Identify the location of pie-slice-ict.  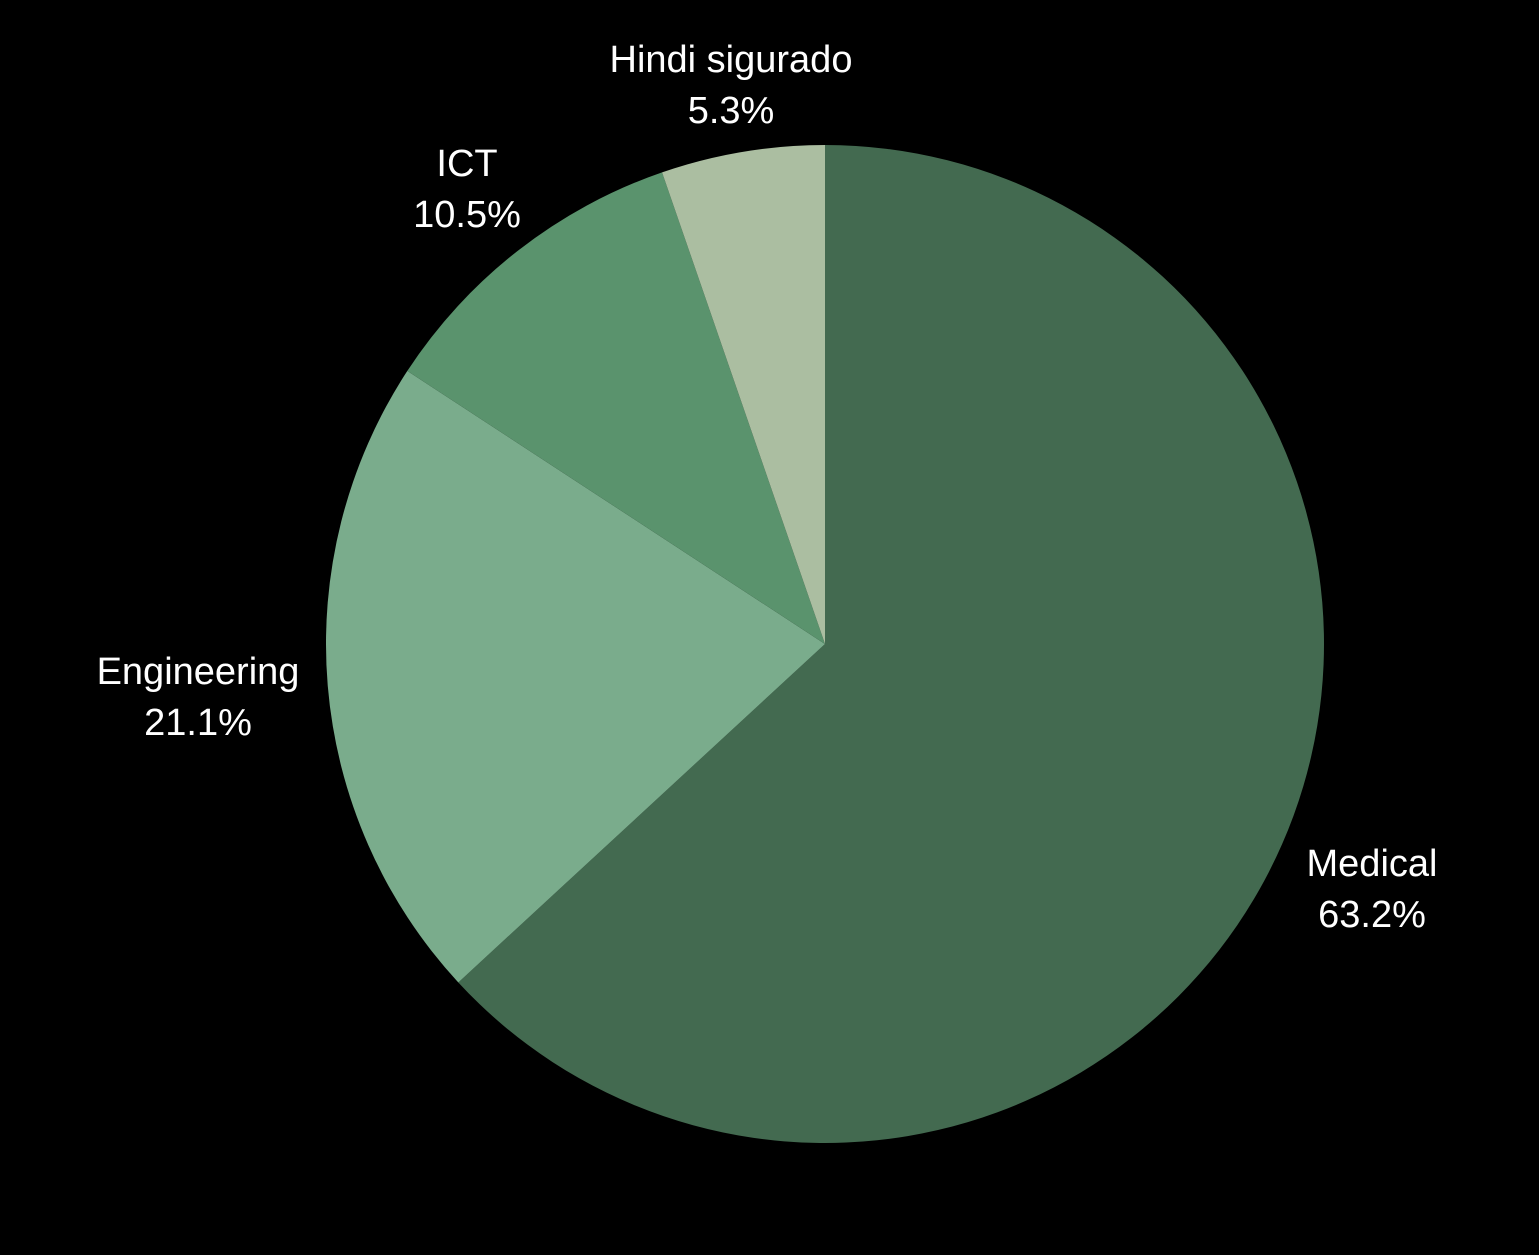
(616, 408).